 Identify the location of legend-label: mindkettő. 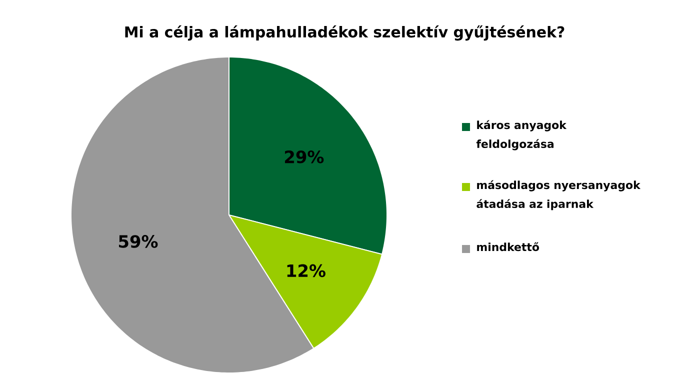
(508, 247).